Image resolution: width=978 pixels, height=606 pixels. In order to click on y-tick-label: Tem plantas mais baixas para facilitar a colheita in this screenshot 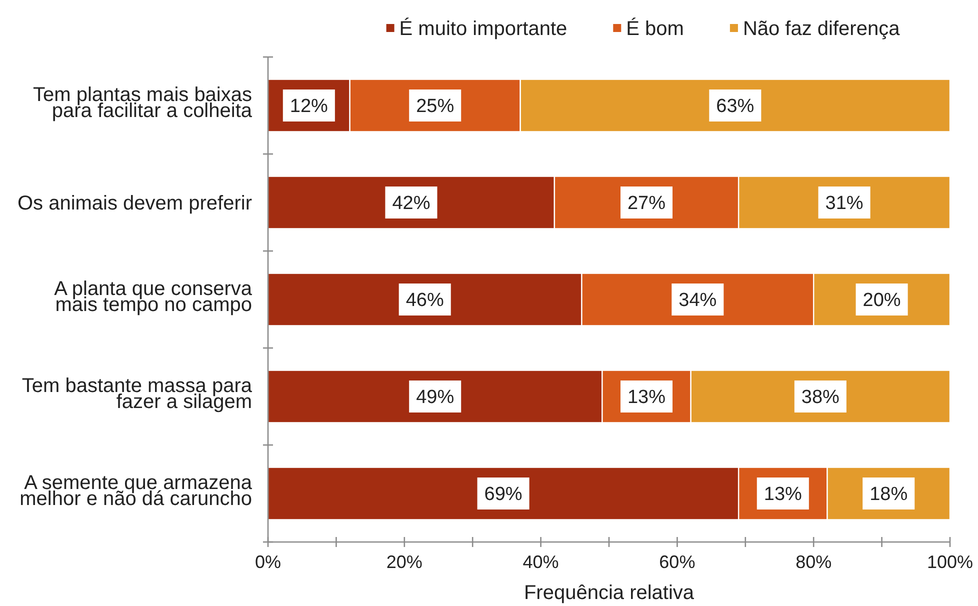, I will do `click(143, 103)`.